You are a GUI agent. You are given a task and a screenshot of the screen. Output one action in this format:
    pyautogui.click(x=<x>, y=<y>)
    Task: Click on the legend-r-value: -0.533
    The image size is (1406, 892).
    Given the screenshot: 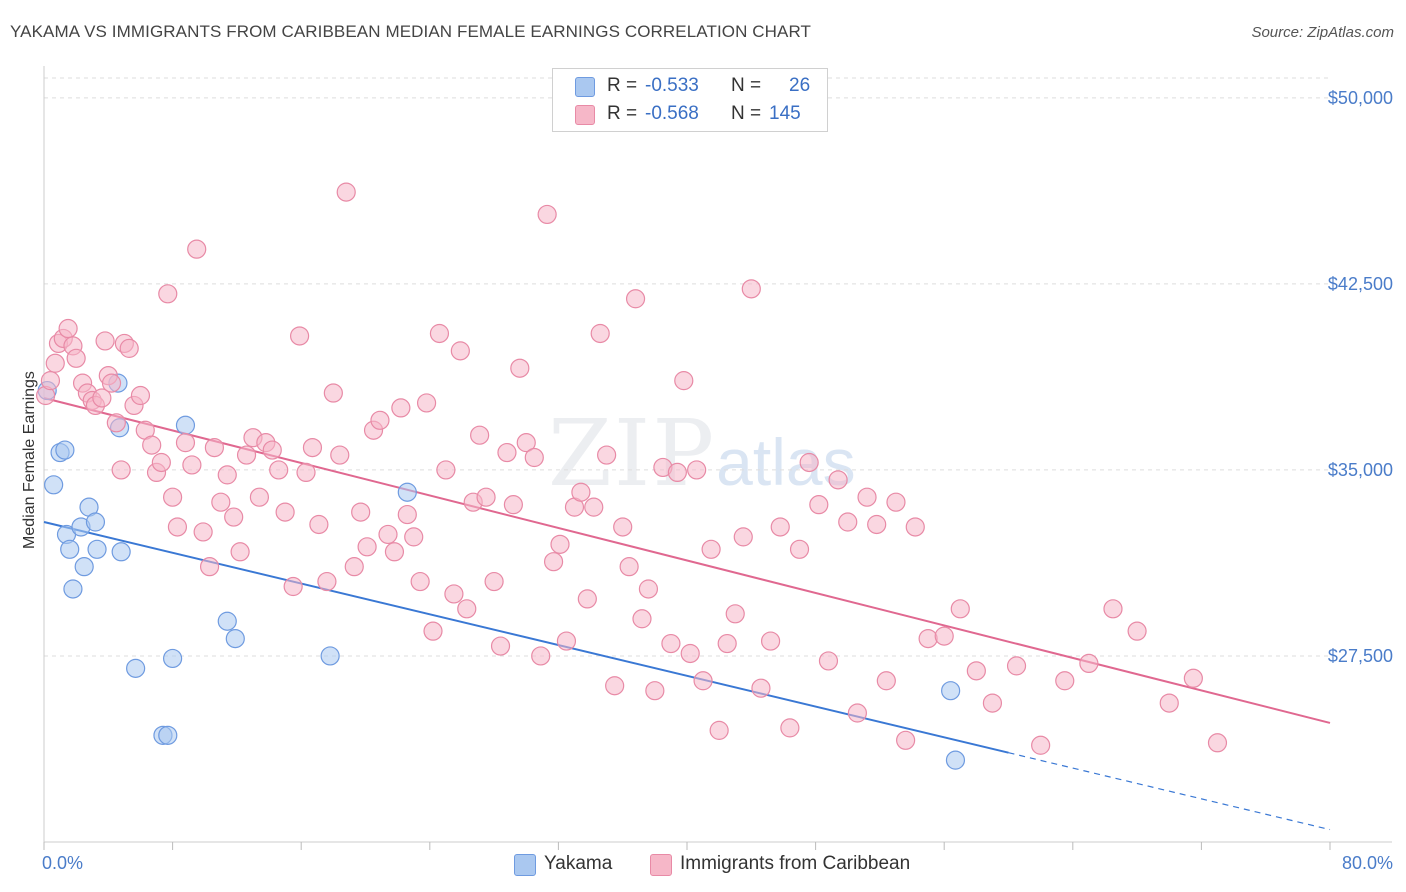 What is the action you would take?
    pyautogui.click(x=672, y=85)
    